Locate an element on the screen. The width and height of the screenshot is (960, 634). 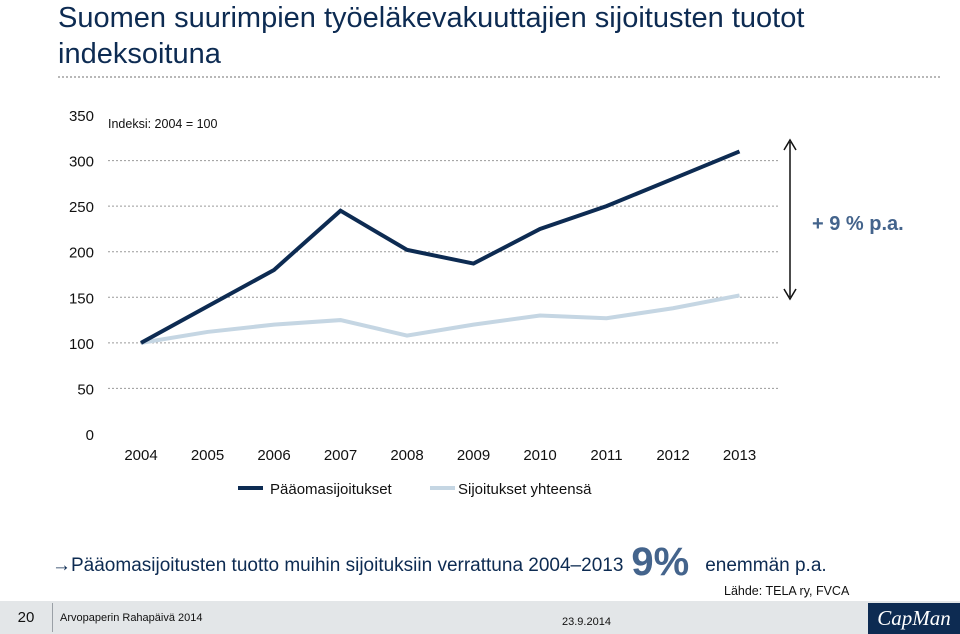
x-tick-label: 2011 is located at coordinates (606, 455).